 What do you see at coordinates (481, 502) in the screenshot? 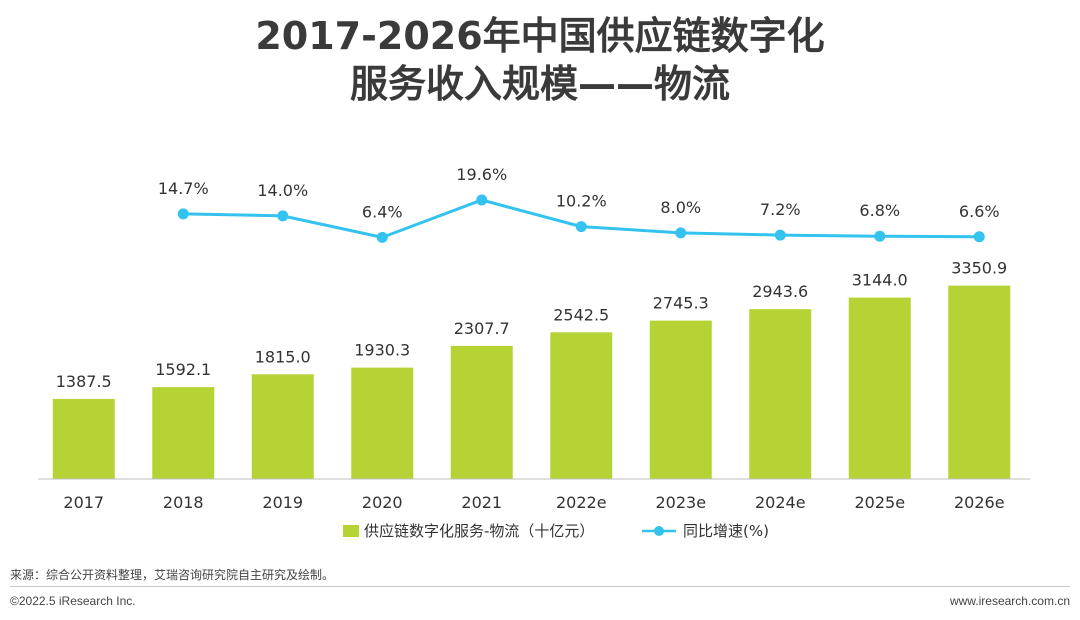
I see `x-tick-2021: 2021` at bounding box center [481, 502].